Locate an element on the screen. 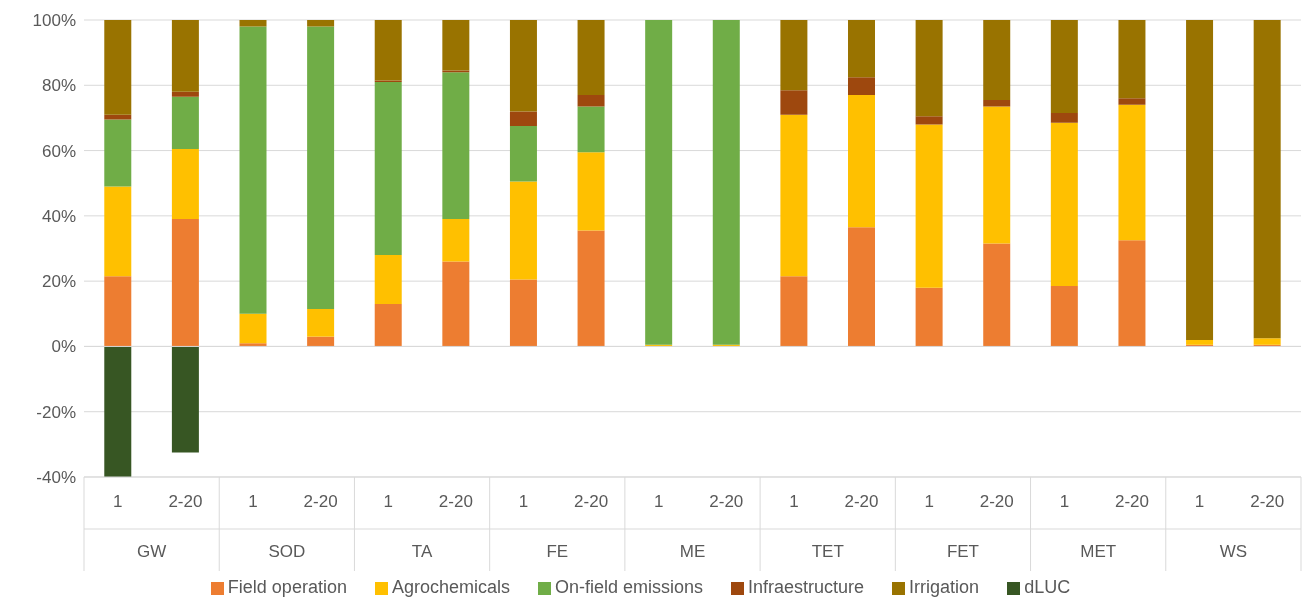 This screenshot has width=1313, height=605. text: SOD is located at coordinates (287, 551).